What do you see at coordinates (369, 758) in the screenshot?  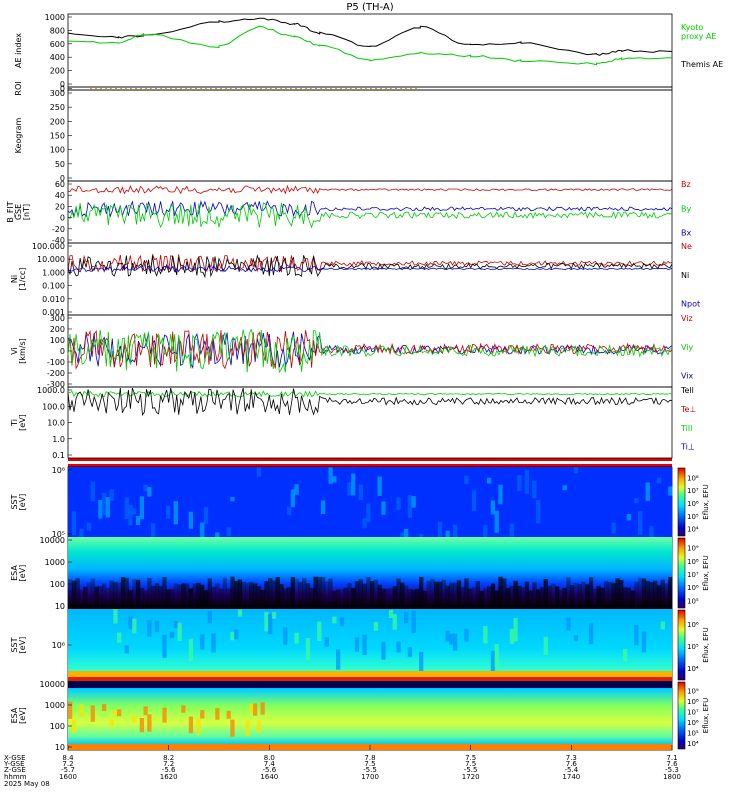 I see `xtick-label: 7.8` at bounding box center [369, 758].